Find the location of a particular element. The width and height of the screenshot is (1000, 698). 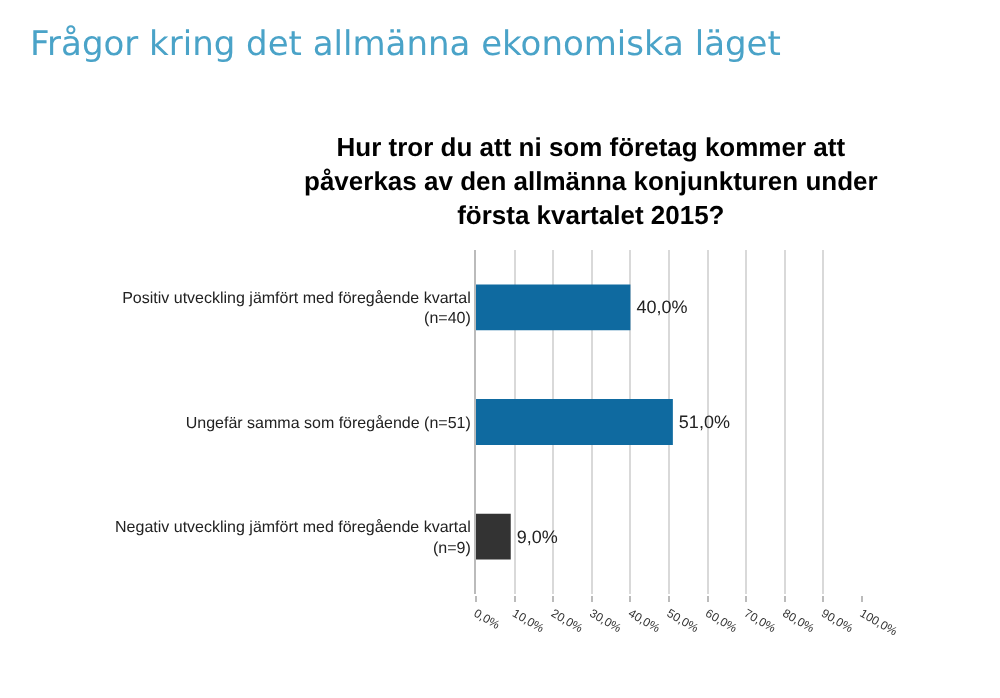

y-tick-label: Negativ utveckling jämfört med föregående kvartal (n=9) is located at coordinates (293, 537).